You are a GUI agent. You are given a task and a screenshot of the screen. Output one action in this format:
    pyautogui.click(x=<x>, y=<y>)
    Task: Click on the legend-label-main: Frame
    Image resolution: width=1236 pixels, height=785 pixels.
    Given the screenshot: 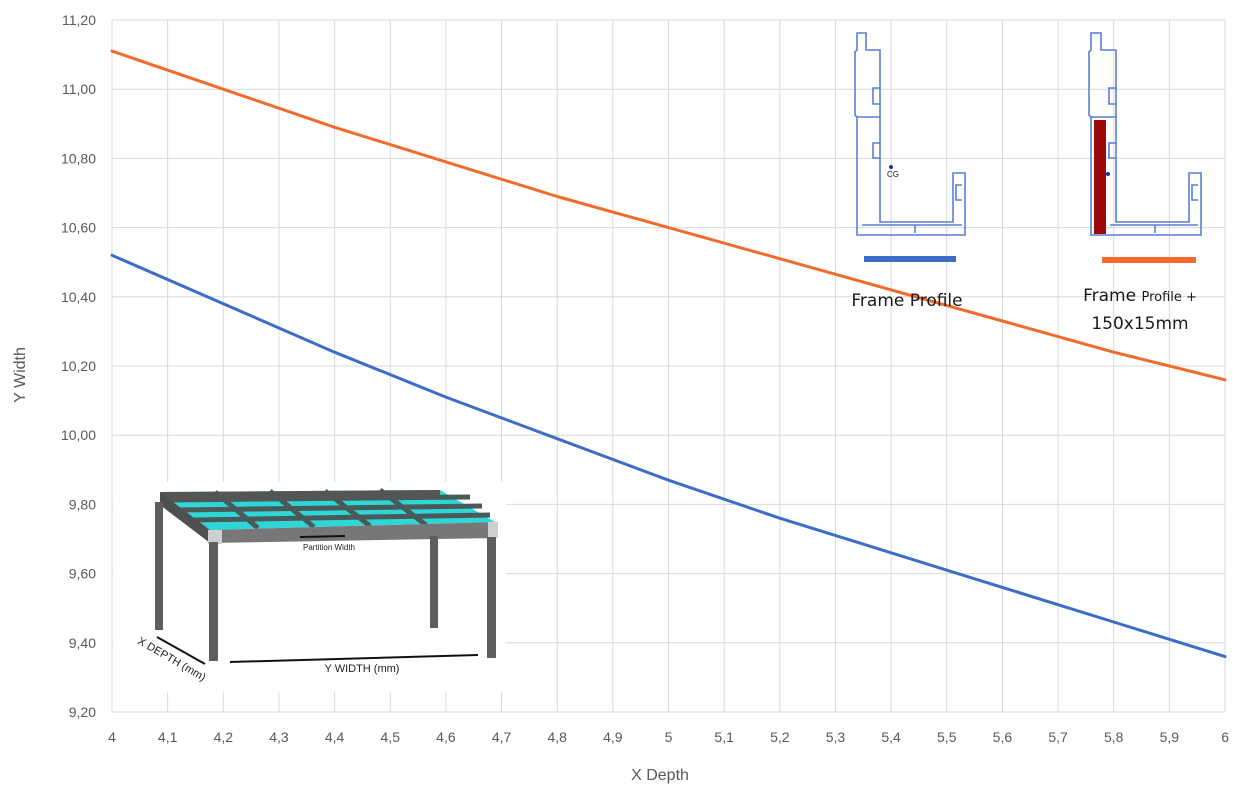 What is the action you would take?
    pyautogui.click(x=1112, y=296)
    